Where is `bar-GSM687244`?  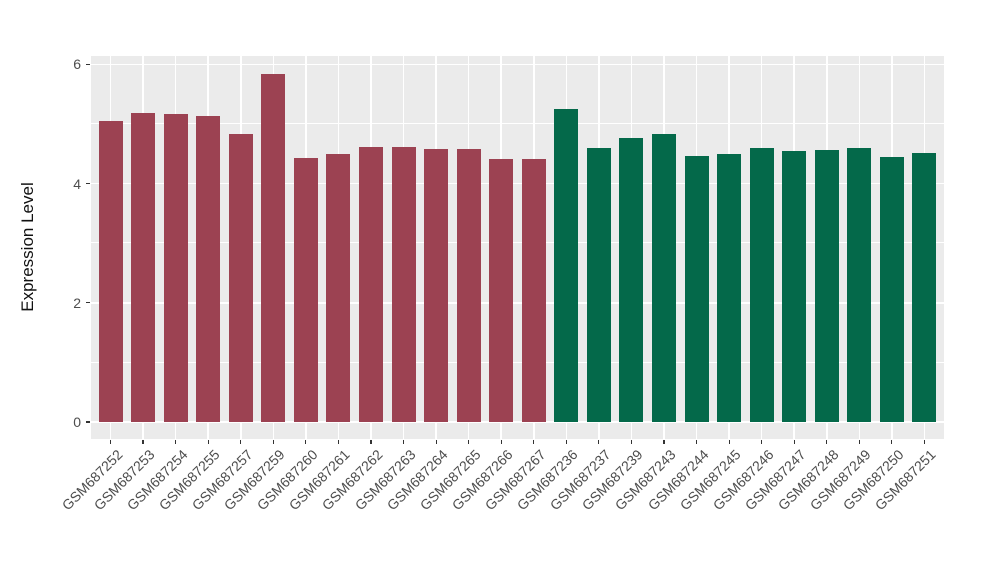 bar-GSM687244 is located at coordinates (696, 288).